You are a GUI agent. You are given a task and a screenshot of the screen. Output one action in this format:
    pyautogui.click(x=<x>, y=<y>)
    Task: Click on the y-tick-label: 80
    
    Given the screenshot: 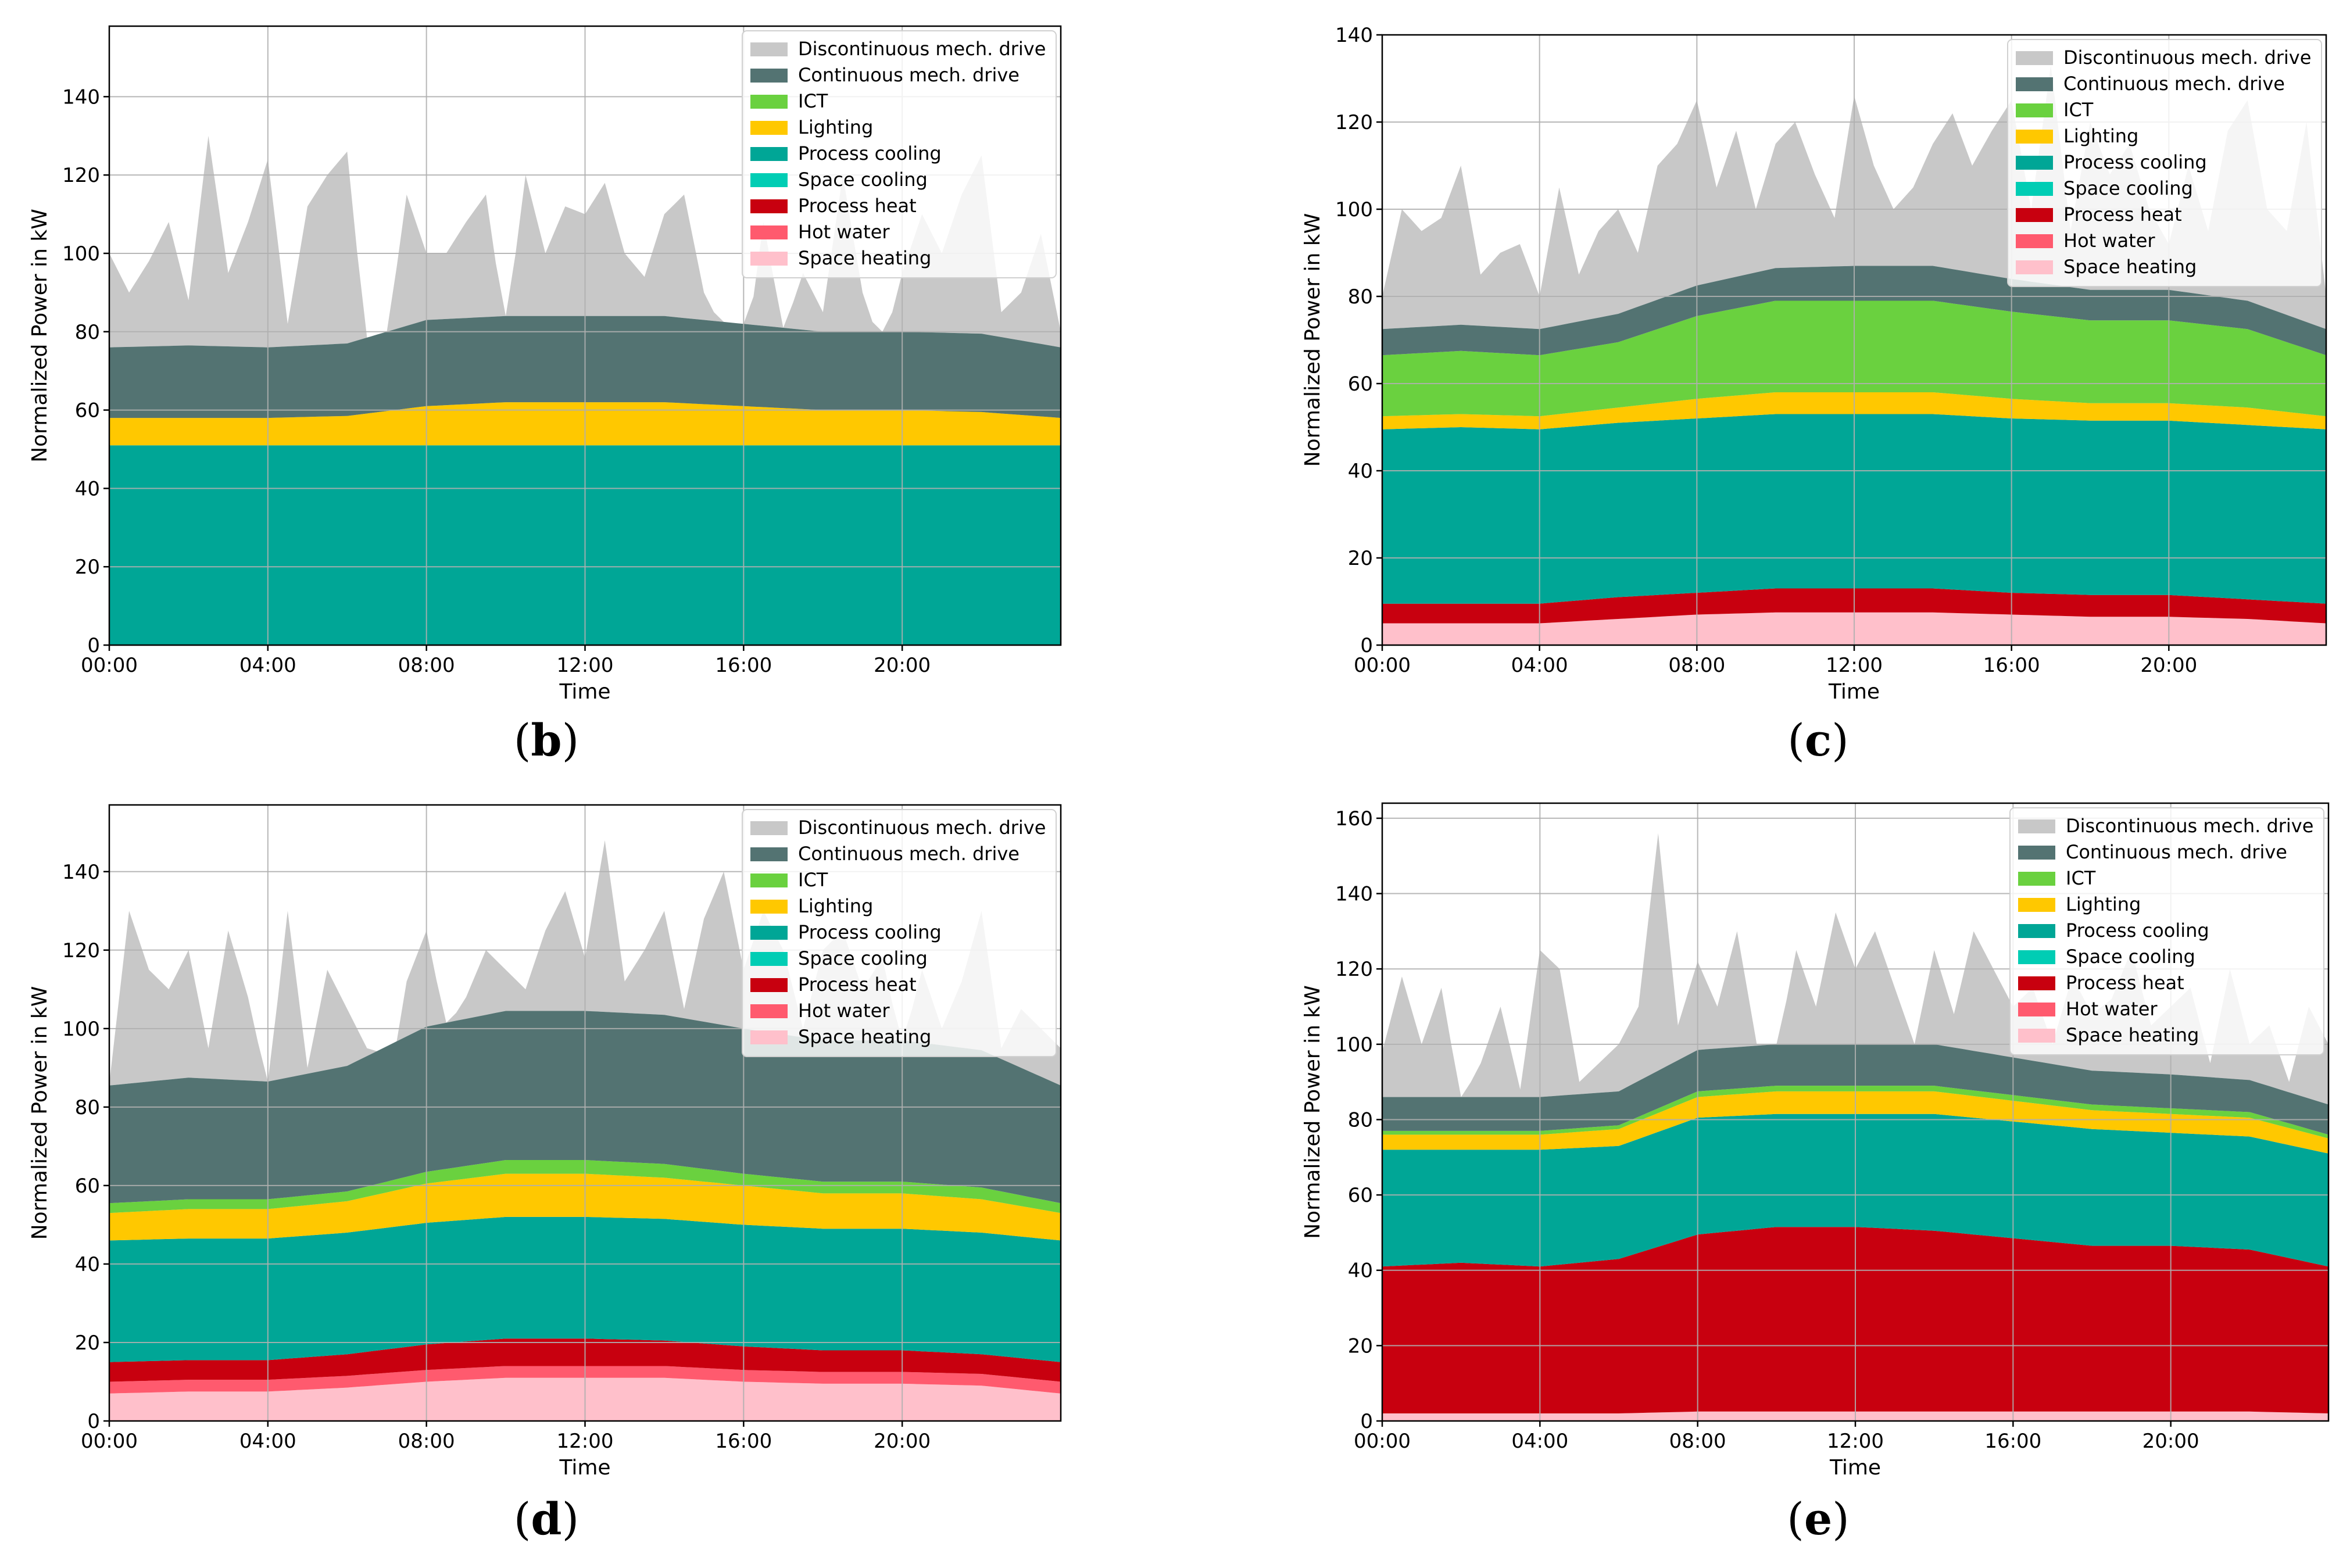 What is the action you would take?
    pyautogui.click(x=1360, y=297)
    